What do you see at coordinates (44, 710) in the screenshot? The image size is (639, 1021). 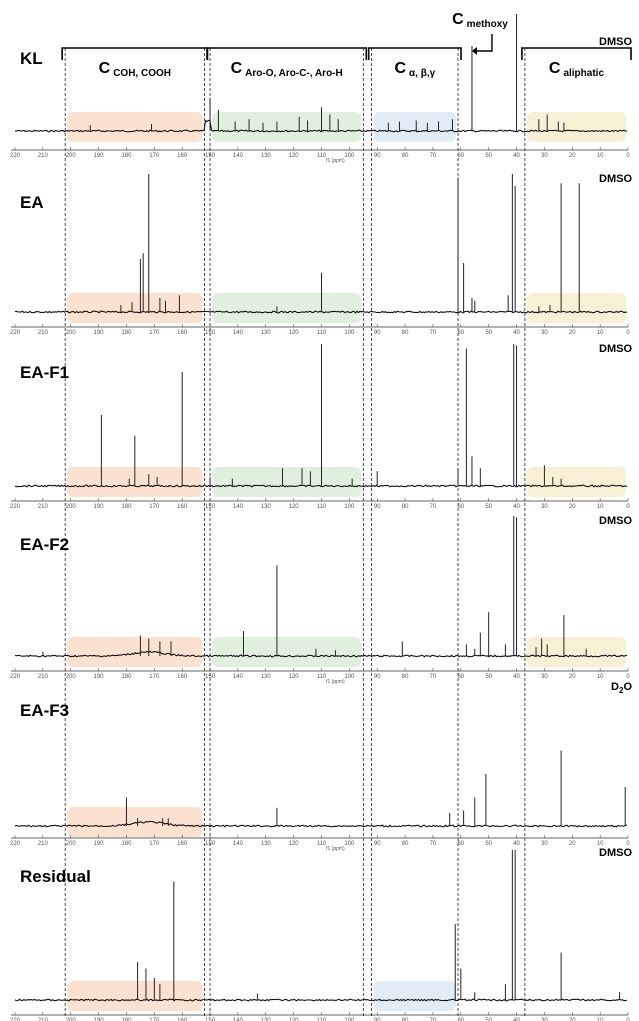 I see `sample-label: EA-F3` at bounding box center [44, 710].